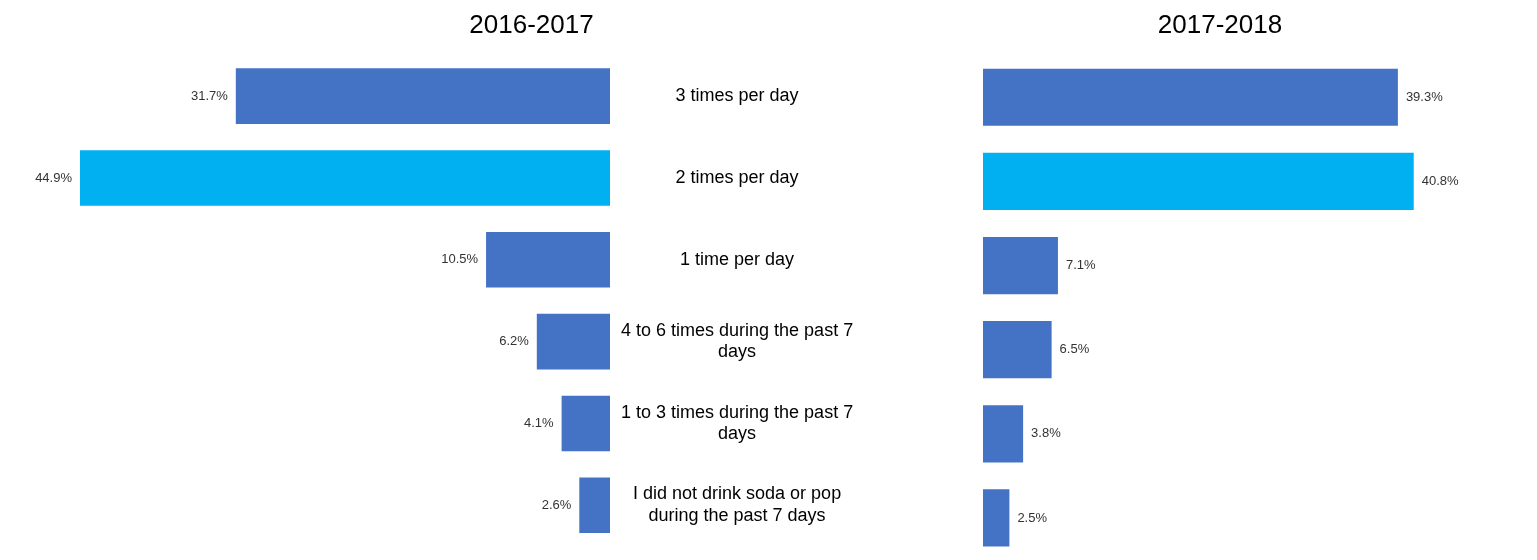  What do you see at coordinates (737, 504) in the screenshot?
I see `y-tick-label: I did not drink soda or pop during the past 7 days` at bounding box center [737, 504].